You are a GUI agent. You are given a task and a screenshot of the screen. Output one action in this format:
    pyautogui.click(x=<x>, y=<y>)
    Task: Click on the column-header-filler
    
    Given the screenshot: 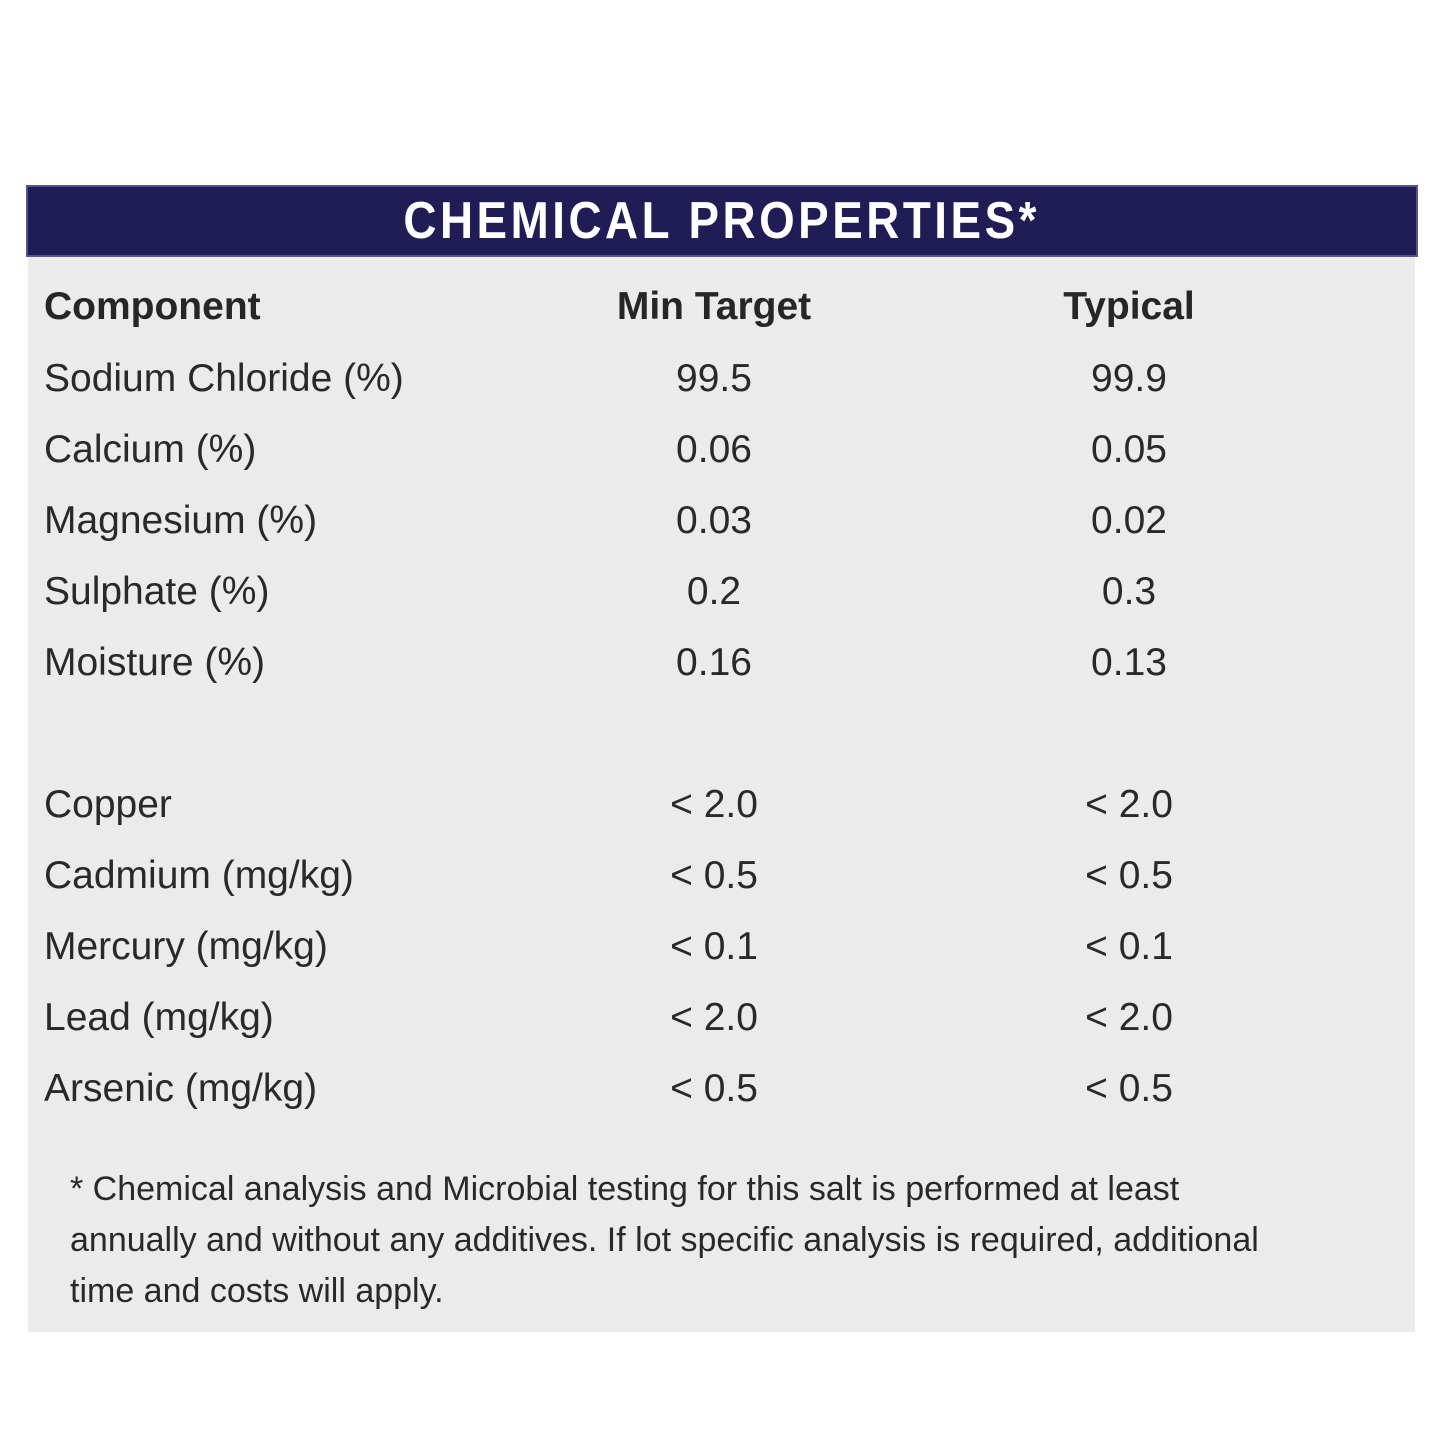 What is the action you would take?
    pyautogui.click(x=1354, y=307)
    